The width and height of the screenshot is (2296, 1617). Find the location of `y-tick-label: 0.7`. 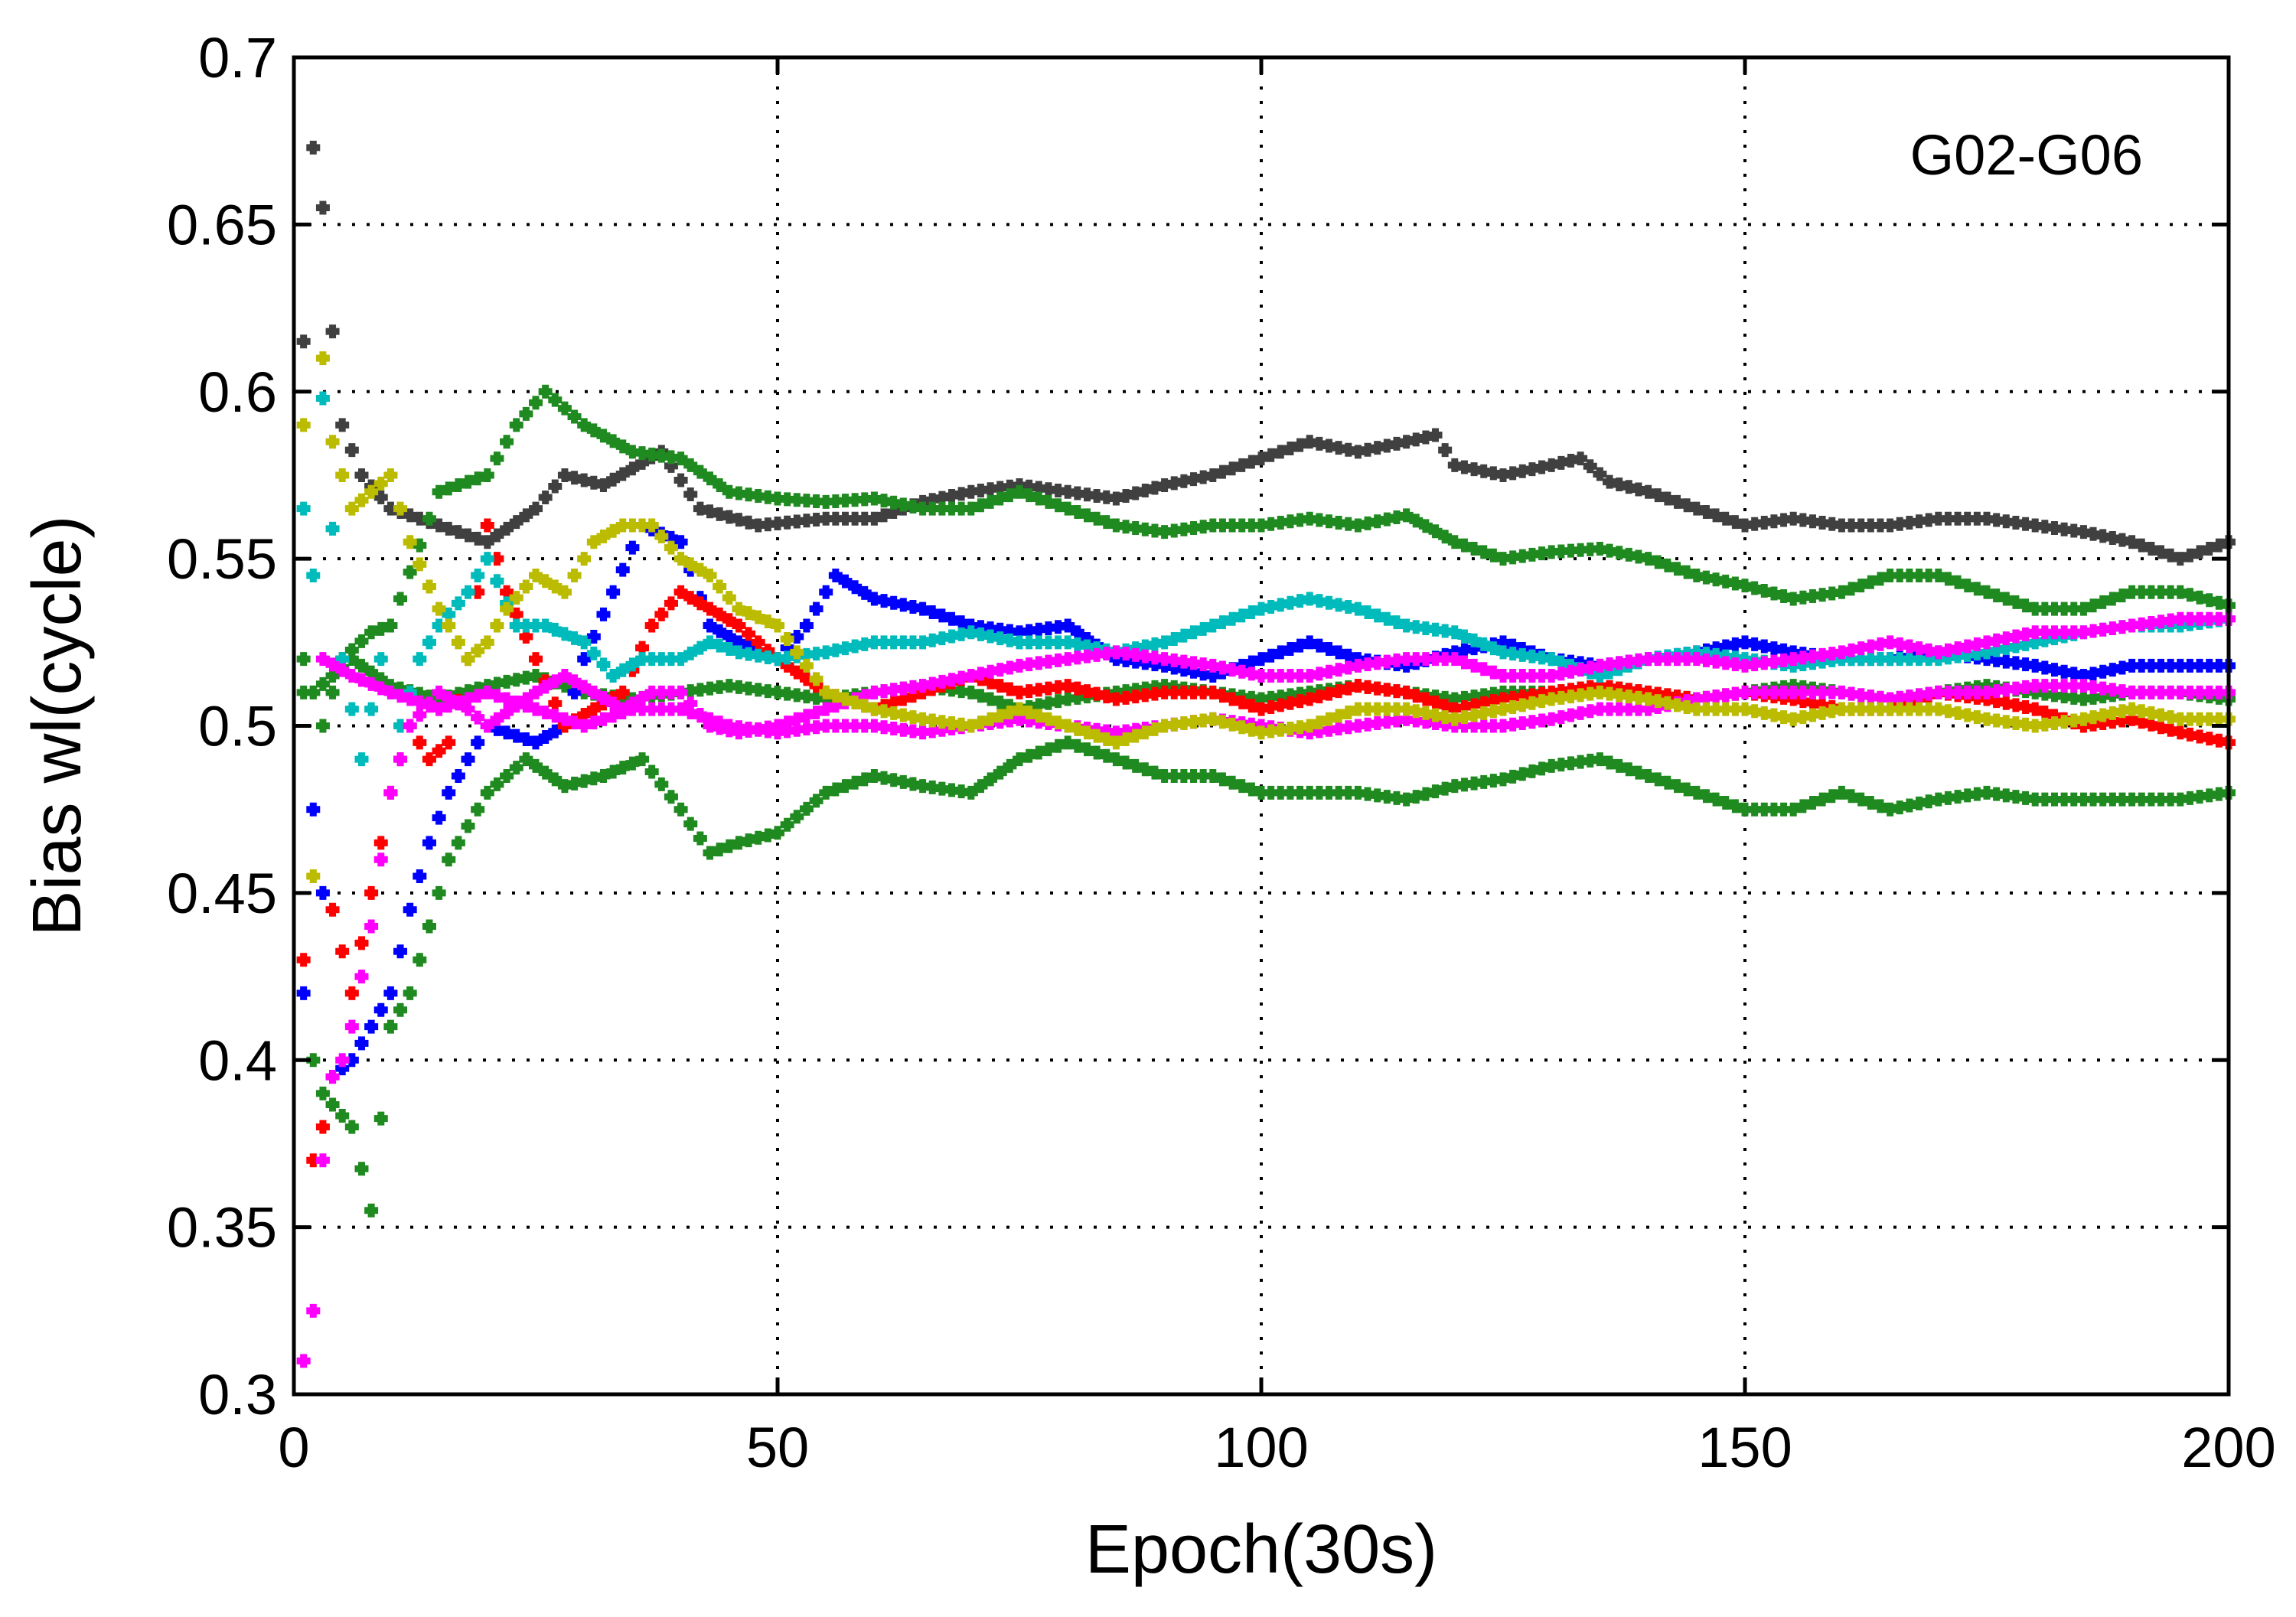

y-tick-label: 0.7 is located at coordinates (237, 58).